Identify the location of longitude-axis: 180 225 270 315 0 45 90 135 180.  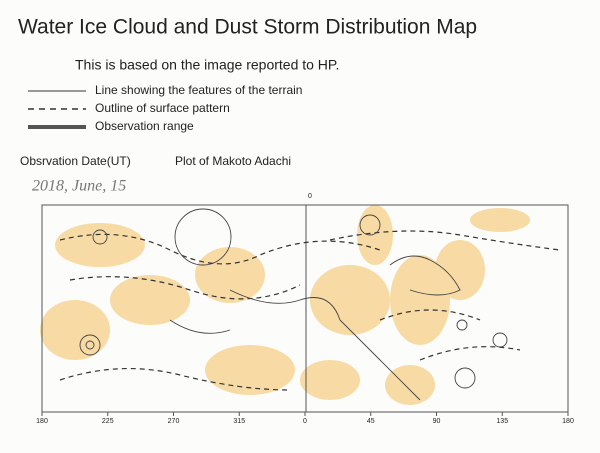
(305, 418).